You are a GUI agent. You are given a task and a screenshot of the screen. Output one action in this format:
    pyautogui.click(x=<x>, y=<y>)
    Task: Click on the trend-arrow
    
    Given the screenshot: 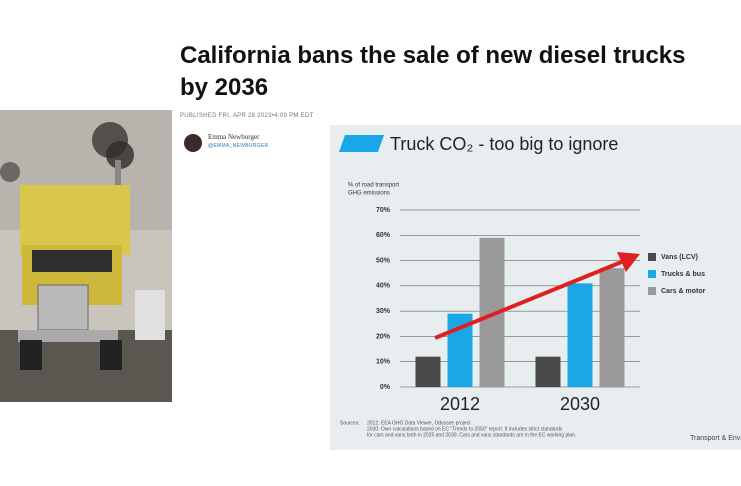 What is the action you would take?
    pyautogui.click(x=529, y=299)
    